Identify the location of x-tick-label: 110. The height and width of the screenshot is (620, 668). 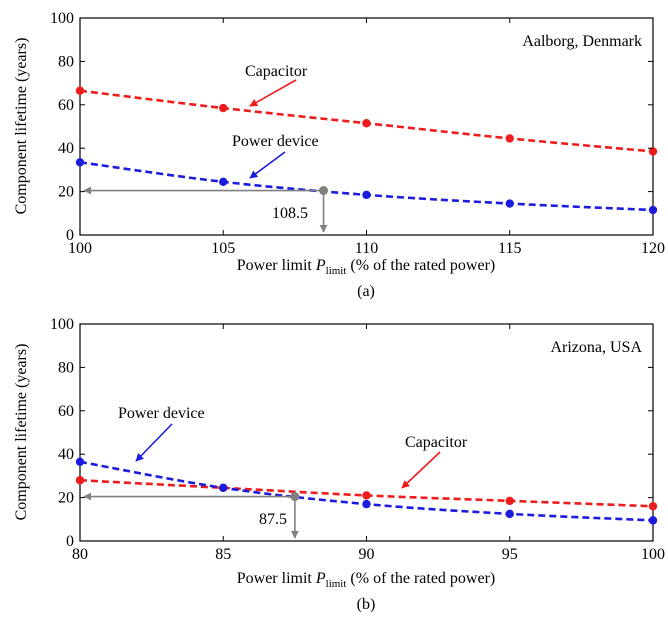
(366, 248).